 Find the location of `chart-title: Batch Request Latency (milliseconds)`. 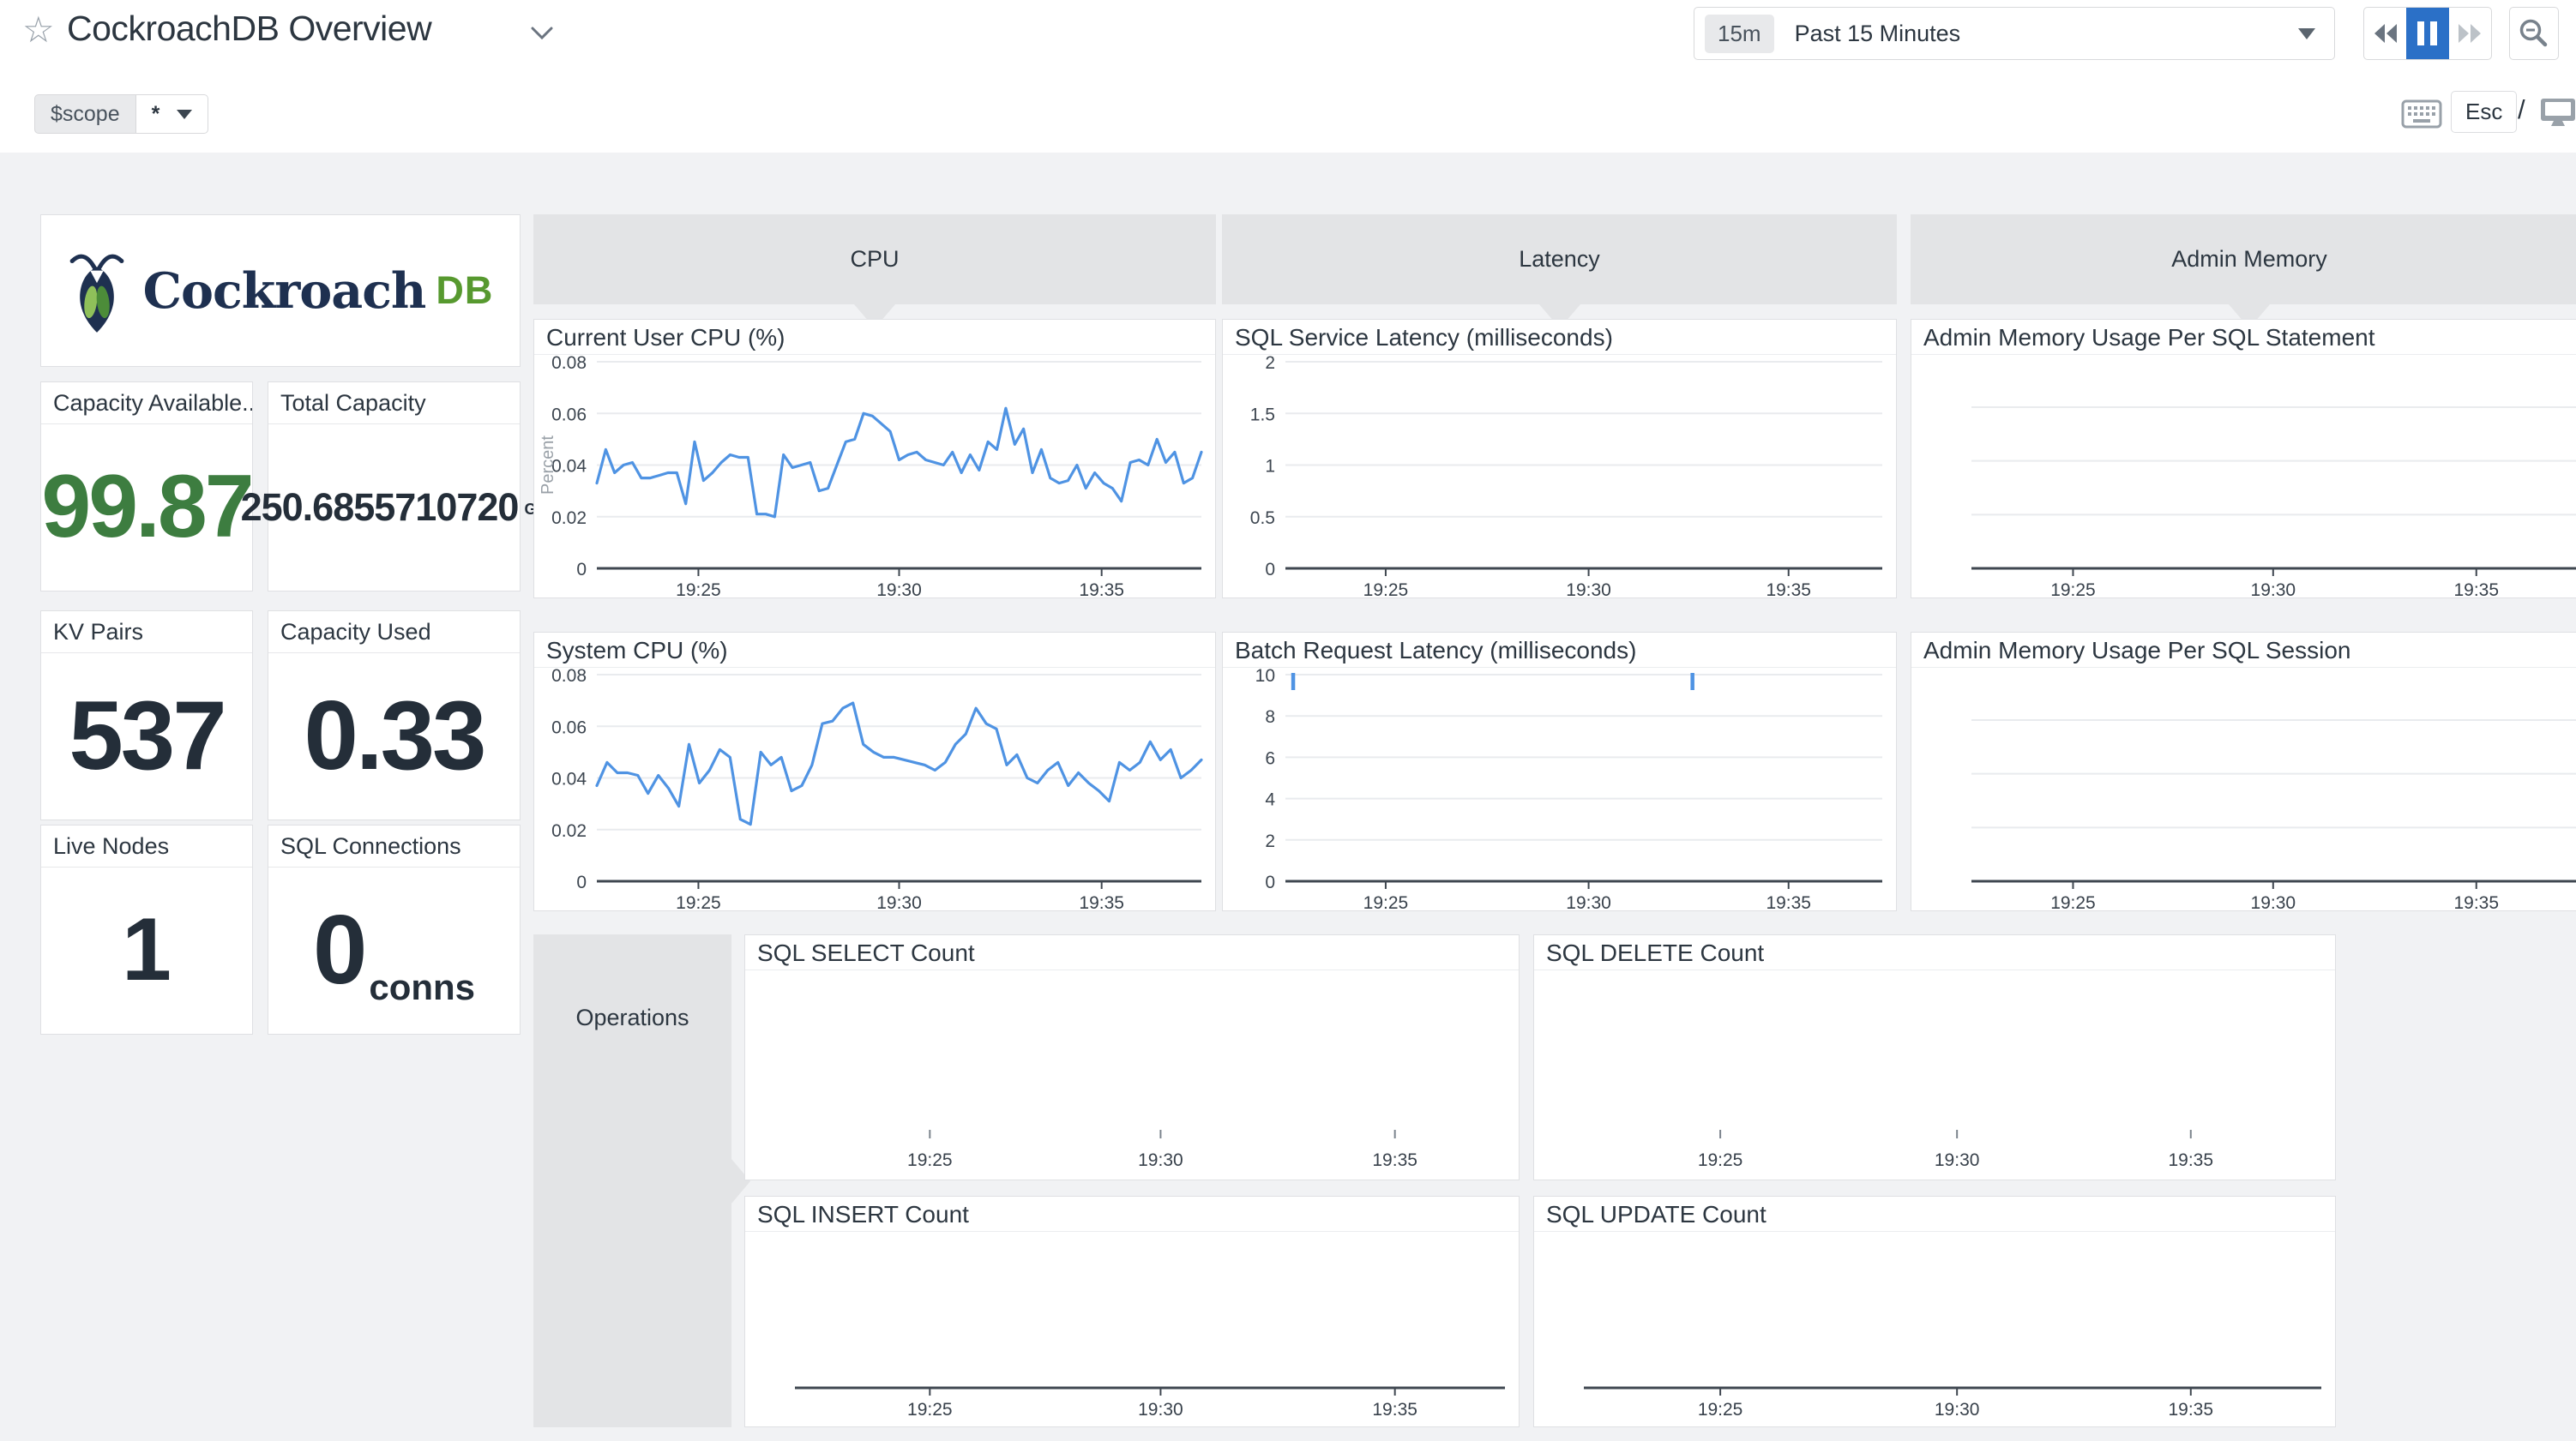

chart-title: Batch Request Latency (milliseconds) is located at coordinates (1559, 650).